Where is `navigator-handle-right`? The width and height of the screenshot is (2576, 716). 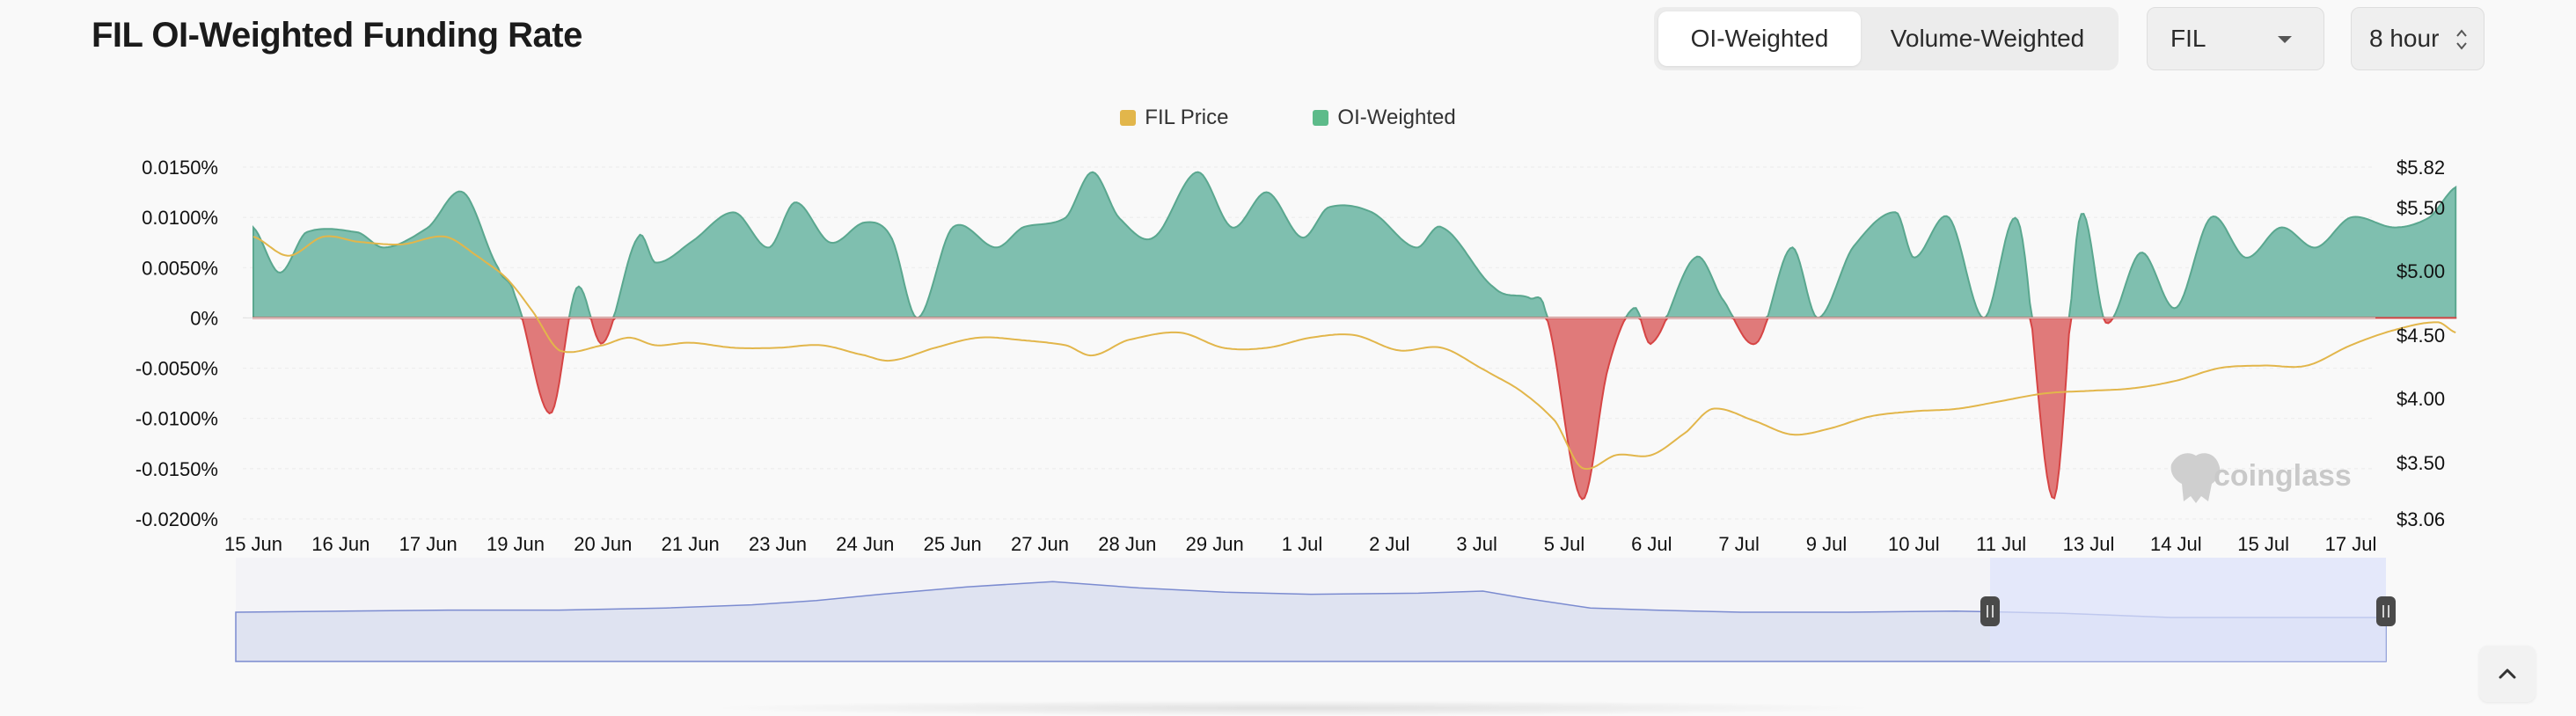 navigator-handle-right is located at coordinates (2386, 611).